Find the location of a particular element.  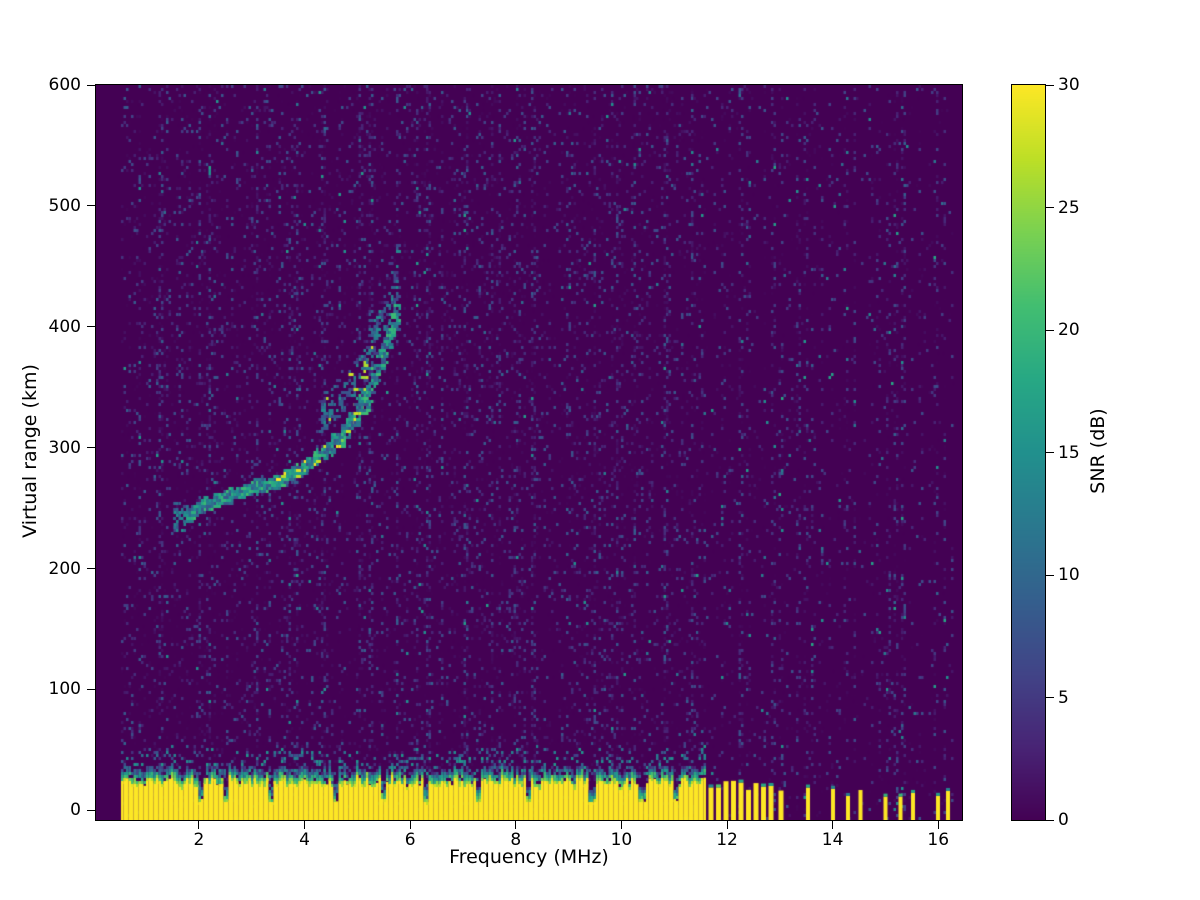

x-tick-label: 8 is located at coordinates (516, 840).